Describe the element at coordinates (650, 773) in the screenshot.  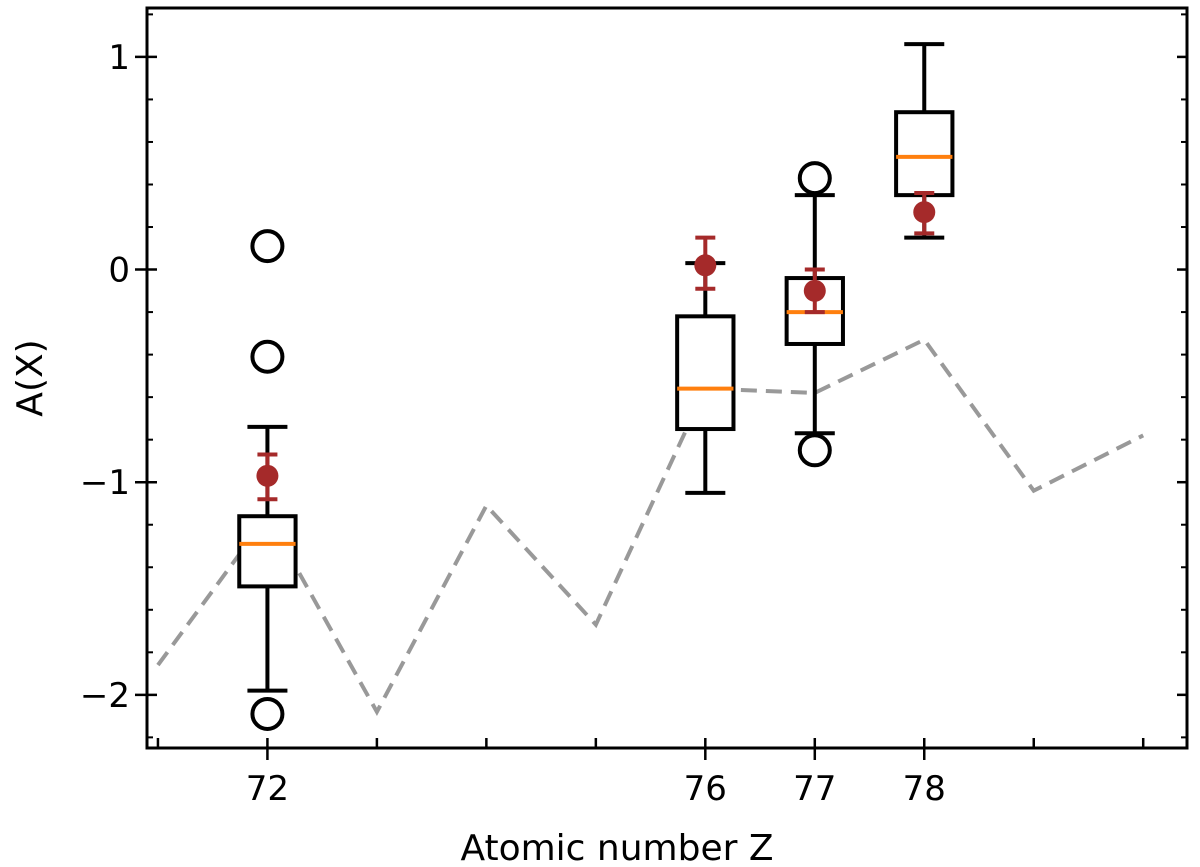
I see `x-axis-ticks: 72 76 77 78` at that location.